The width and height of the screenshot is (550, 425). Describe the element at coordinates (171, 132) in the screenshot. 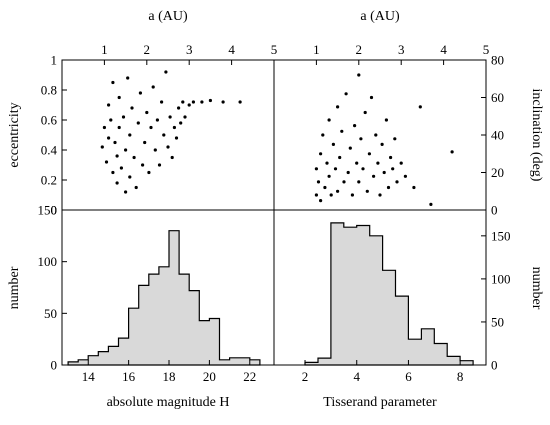

I see `scatter-points-eccentricity` at that location.